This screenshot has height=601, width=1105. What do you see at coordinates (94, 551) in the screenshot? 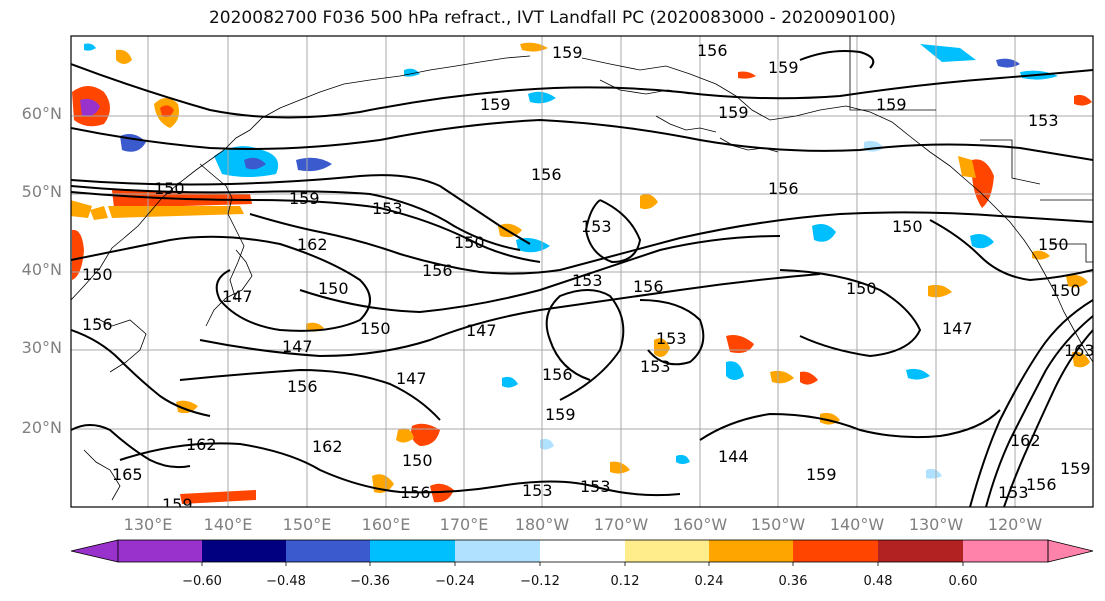
I see `colorbar-low-extension` at bounding box center [94, 551].